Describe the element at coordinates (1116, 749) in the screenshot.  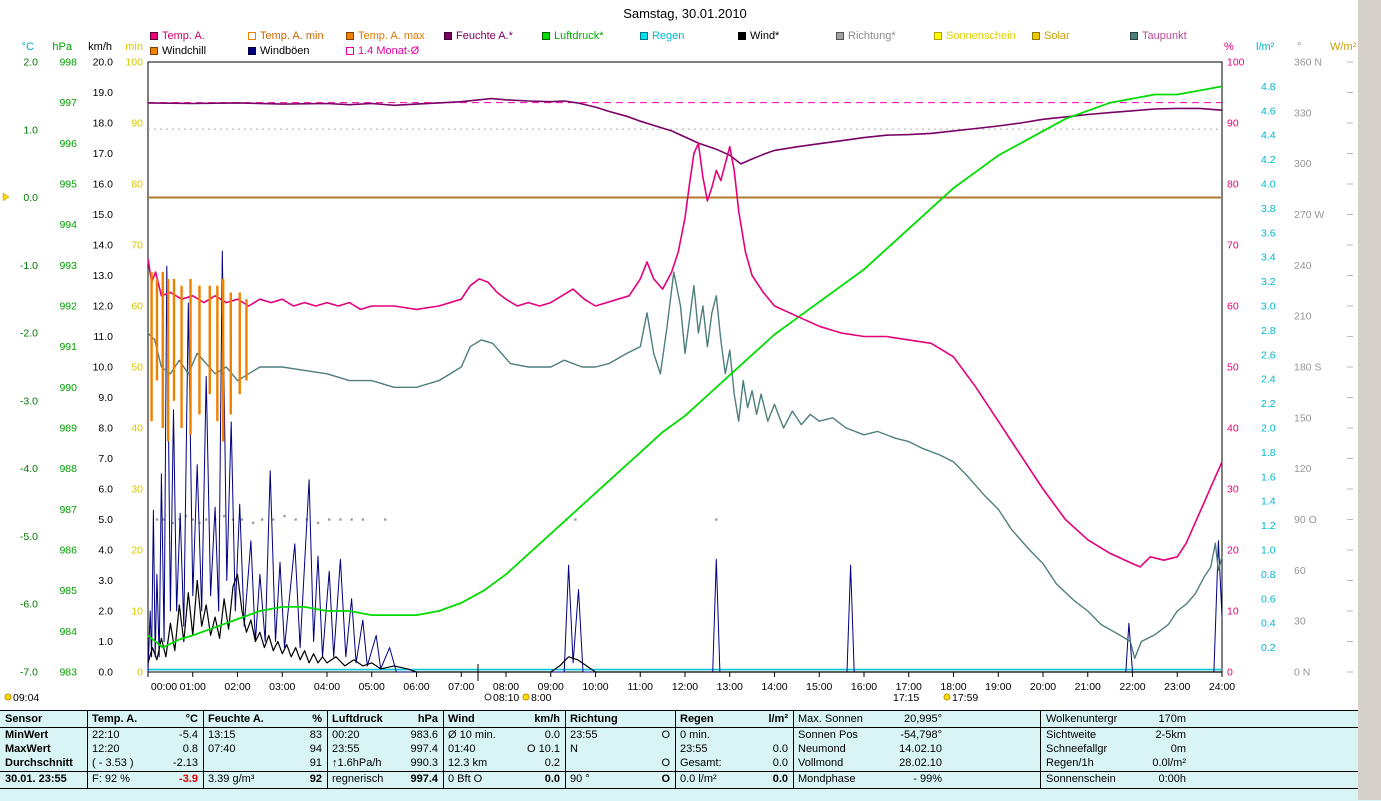
I see `table-conditions-cell: Schneefallgr 0m` at that location.